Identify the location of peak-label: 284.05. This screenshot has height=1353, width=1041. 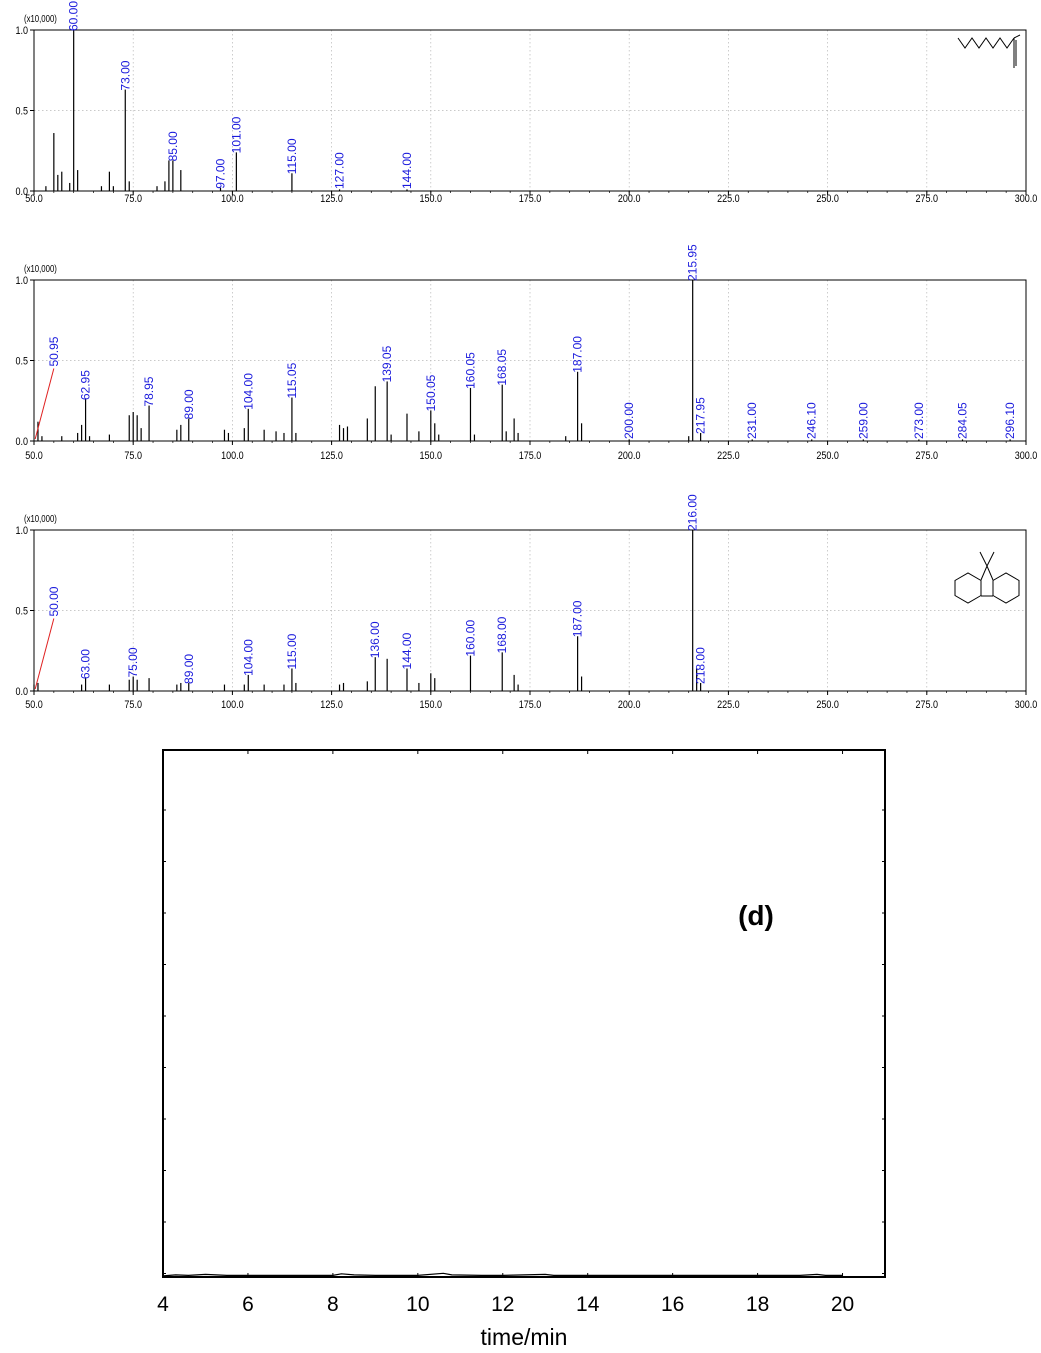
(963, 420).